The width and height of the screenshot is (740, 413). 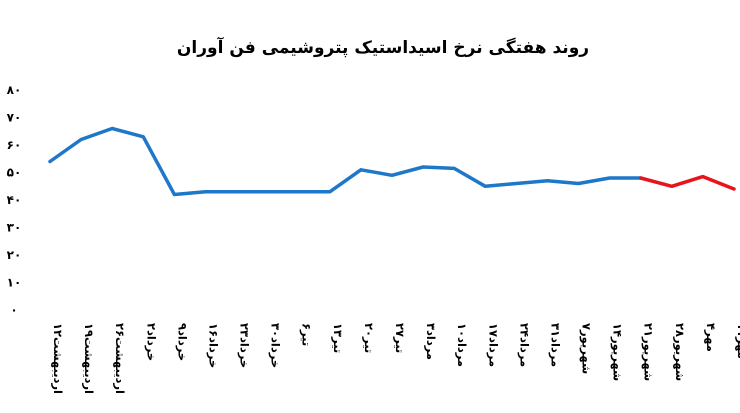 What do you see at coordinates (14, 173) in the screenshot?
I see `y-tick-label: ۵۰` at bounding box center [14, 173].